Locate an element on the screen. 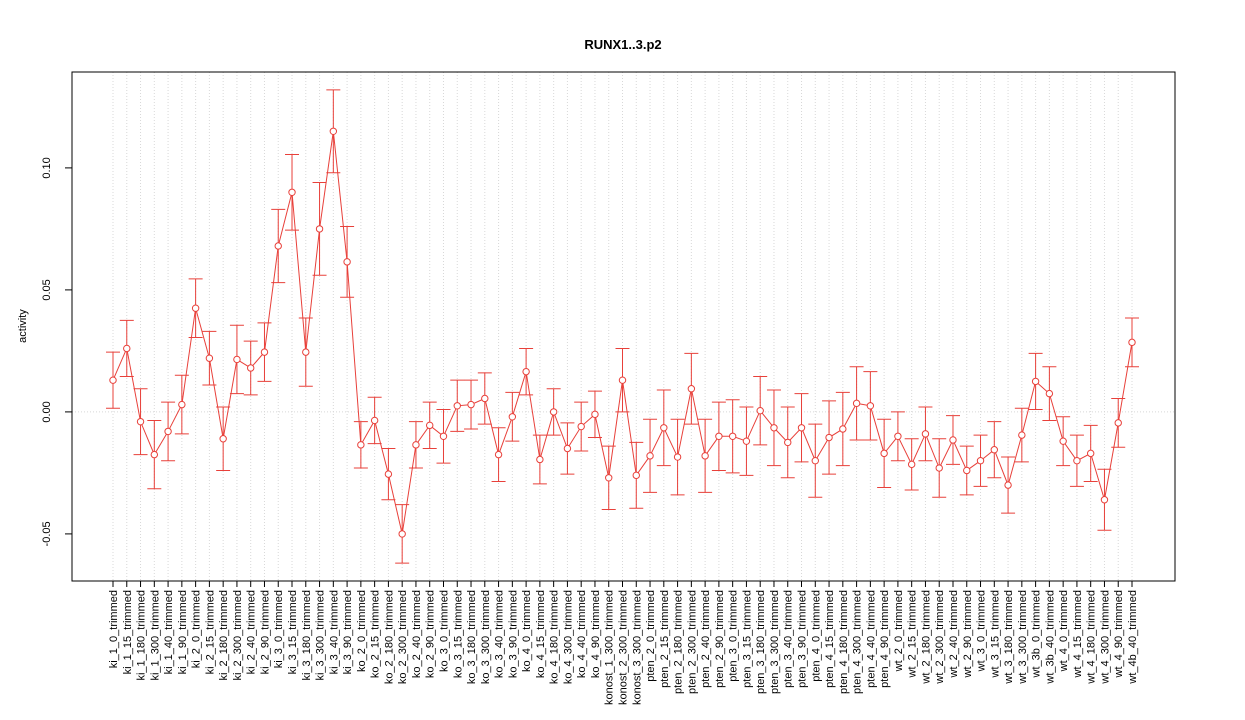 This screenshot has width=1245, height=720. x-tick-label: ko_4_40_trimmed is located at coordinates (582, 634).